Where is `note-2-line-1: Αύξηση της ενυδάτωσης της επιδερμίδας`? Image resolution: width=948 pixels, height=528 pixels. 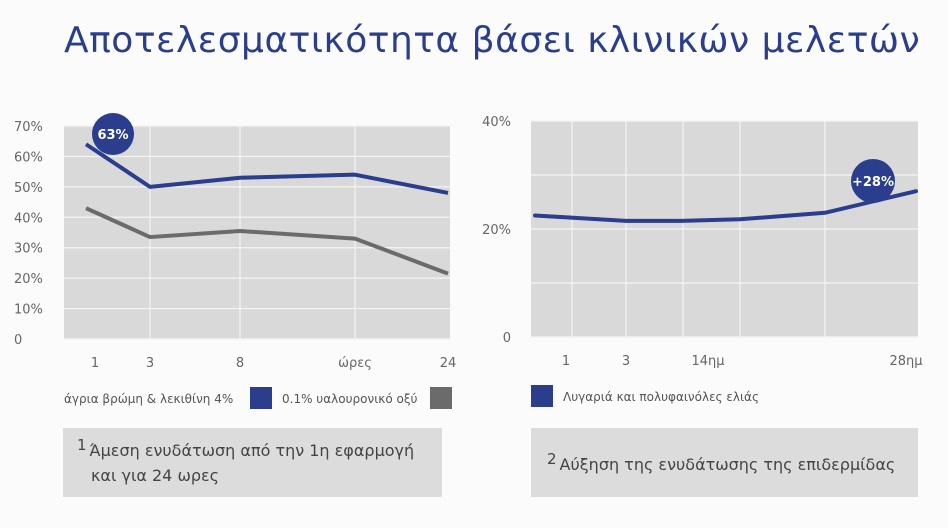
note-2-line-1: Αύξηση της ενυδάτωσης της επιδερμίδας is located at coordinates (727, 464).